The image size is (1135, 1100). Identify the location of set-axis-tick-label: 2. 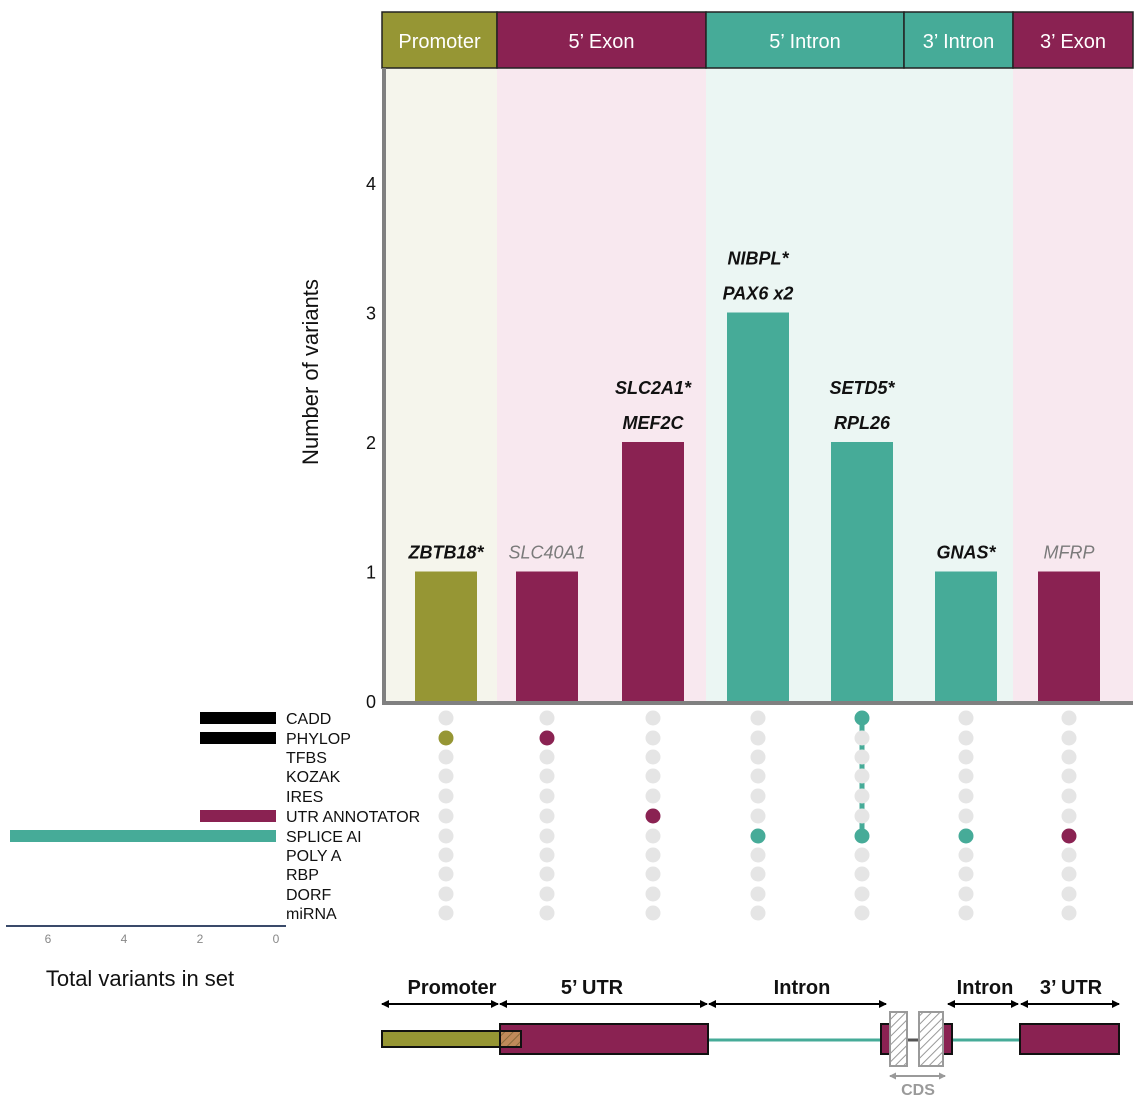
(200, 939).